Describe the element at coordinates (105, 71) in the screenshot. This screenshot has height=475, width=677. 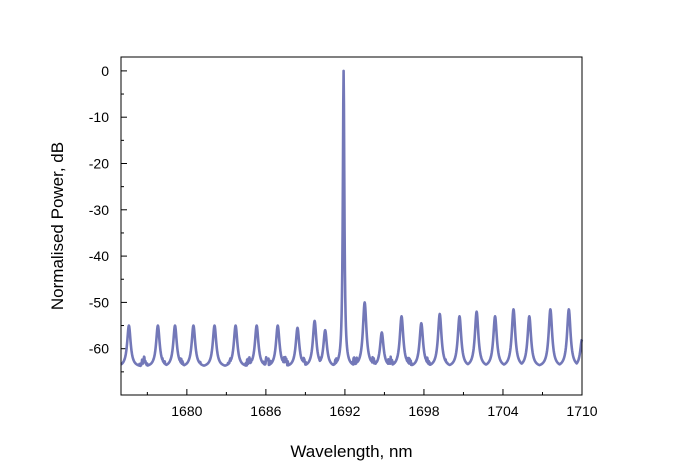
I see `y-tick-label: 0` at that location.